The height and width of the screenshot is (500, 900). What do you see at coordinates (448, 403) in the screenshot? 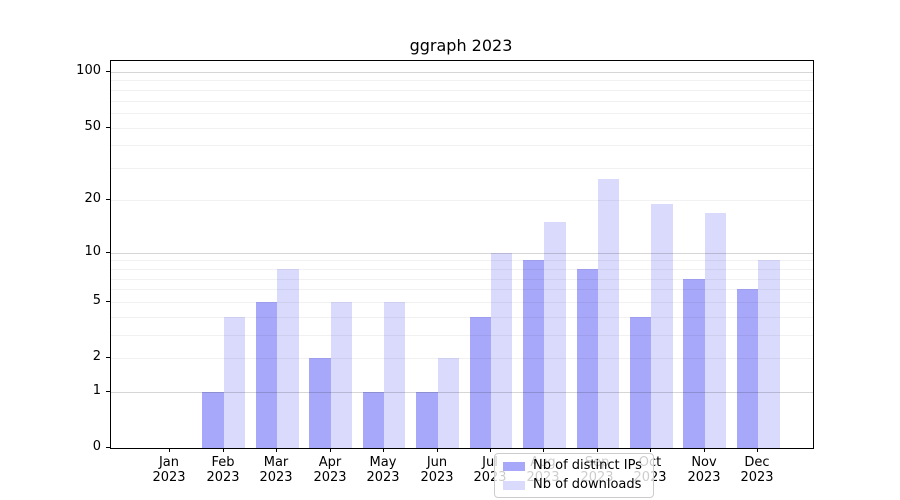
I see `bar-nb-of-downloads-jun-2023` at bounding box center [448, 403].